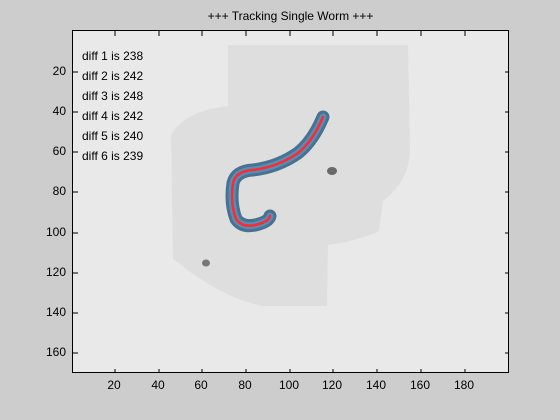  Describe the element at coordinates (51, 191) in the screenshot. I see `y-tick-label: 80` at that location.